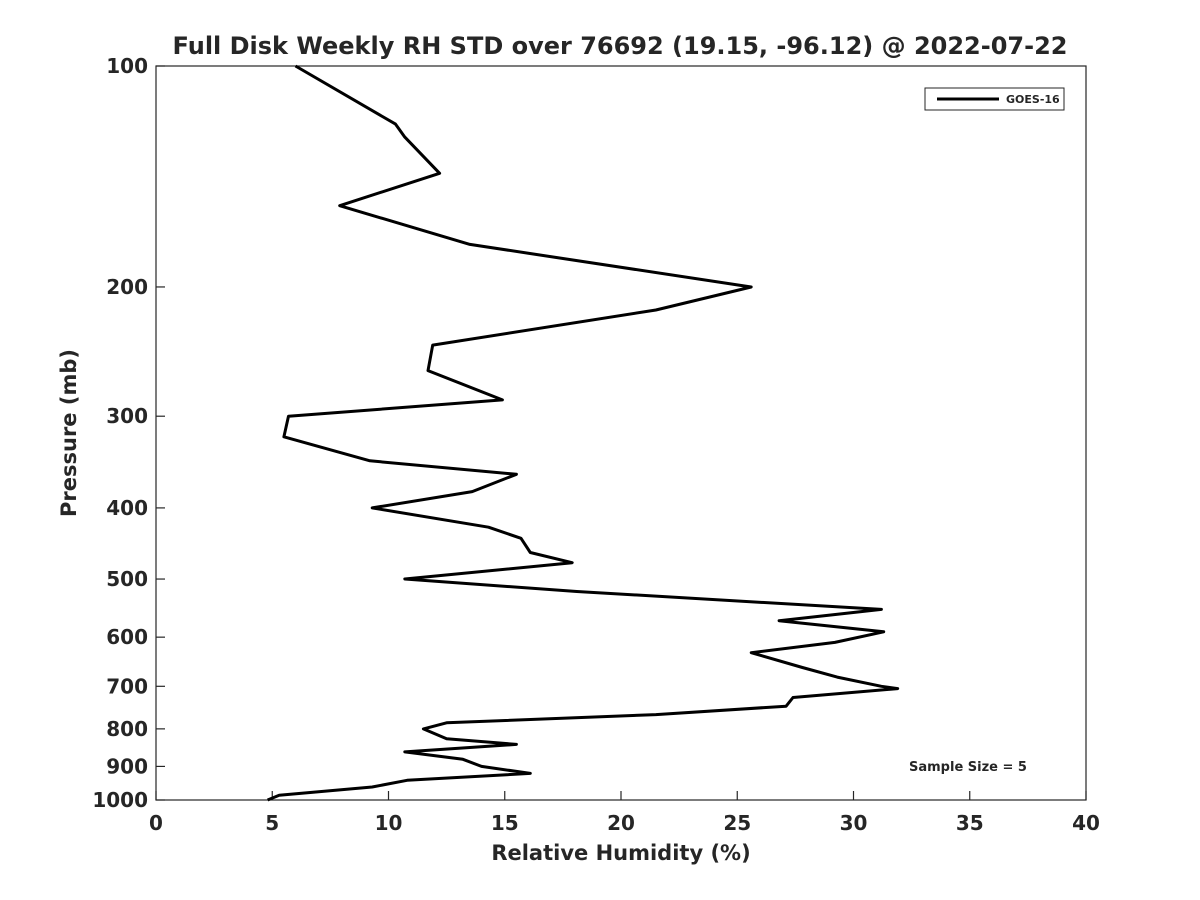 The height and width of the screenshot is (900, 1200). What do you see at coordinates (620, 853) in the screenshot?
I see `x-axis-label: Relative Humidity (%)` at bounding box center [620, 853].